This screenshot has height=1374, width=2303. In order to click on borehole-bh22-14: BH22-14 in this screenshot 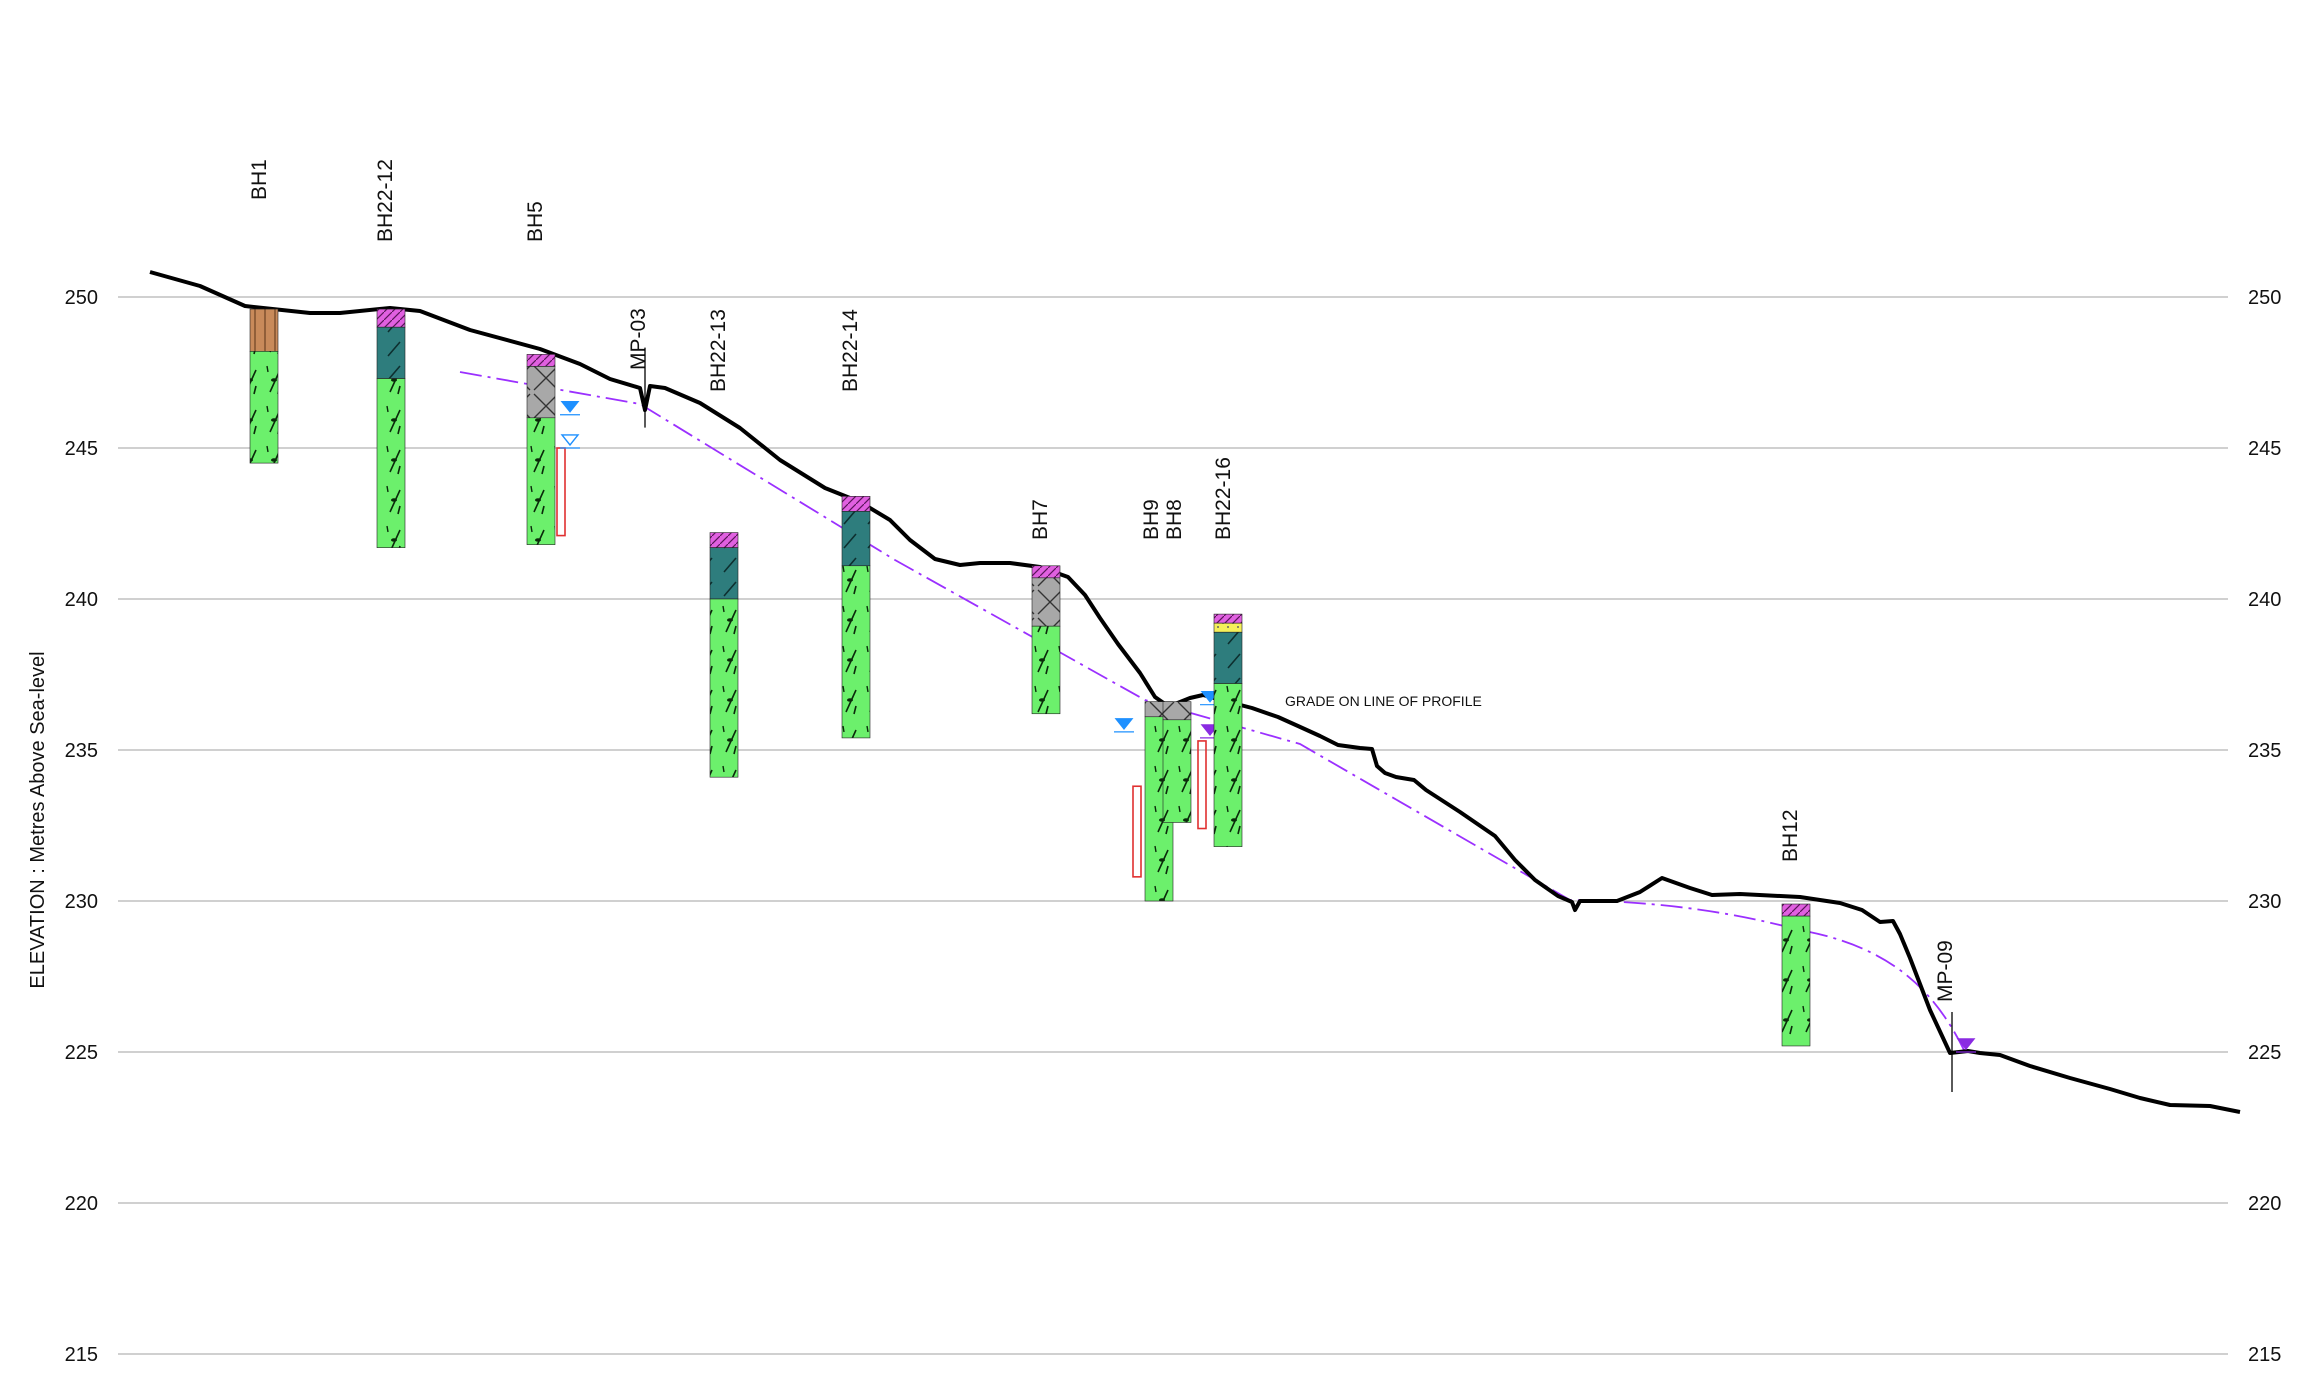, I will do `click(855, 524)`.